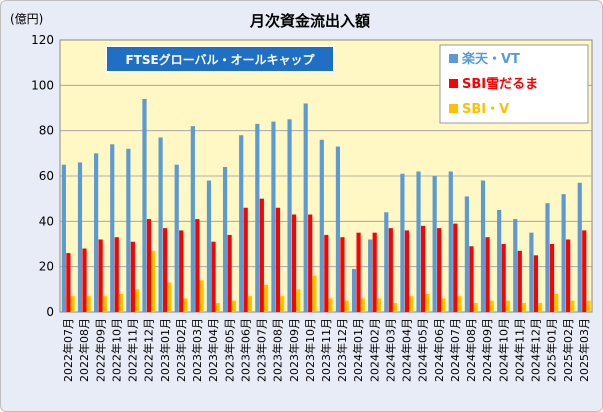 The height and width of the screenshot is (412, 603). Describe the element at coordinates (197, 350) in the screenshot. I see `x-tick-label: 2023年03月` at that location.